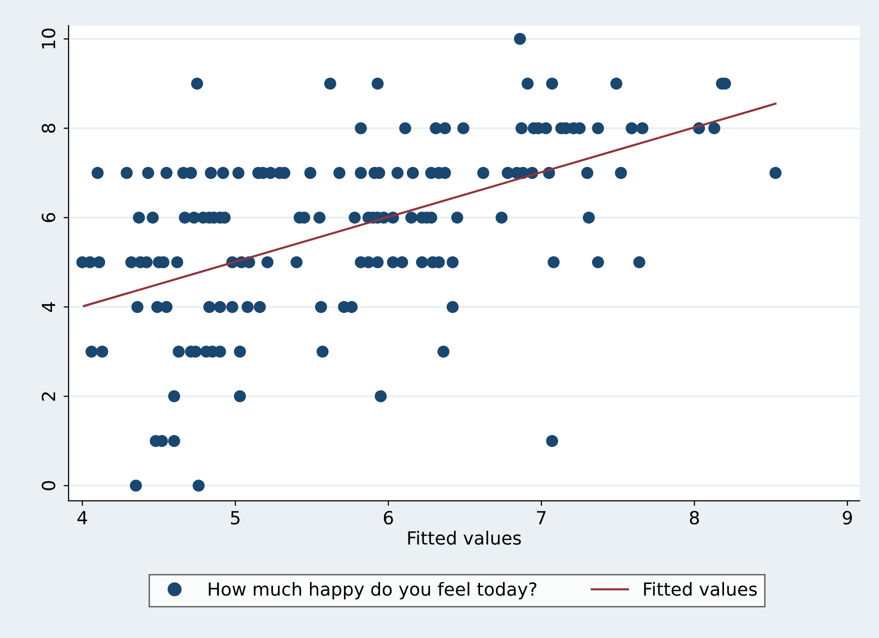 The image size is (879, 638). What do you see at coordinates (372, 591) in the screenshot?
I see `legend-label: How much happy do you feel today?` at bounding box center [372, 591].